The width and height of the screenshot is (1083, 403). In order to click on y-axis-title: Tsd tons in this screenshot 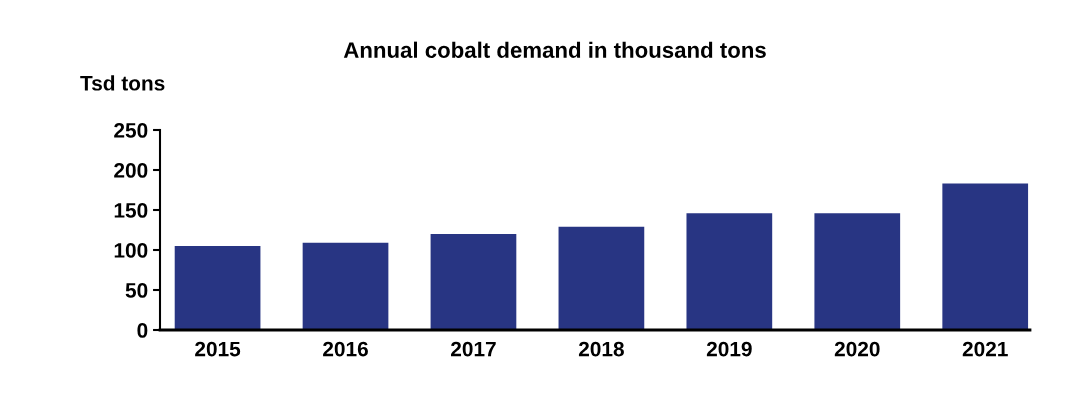, I will do `click(122, 83)`.